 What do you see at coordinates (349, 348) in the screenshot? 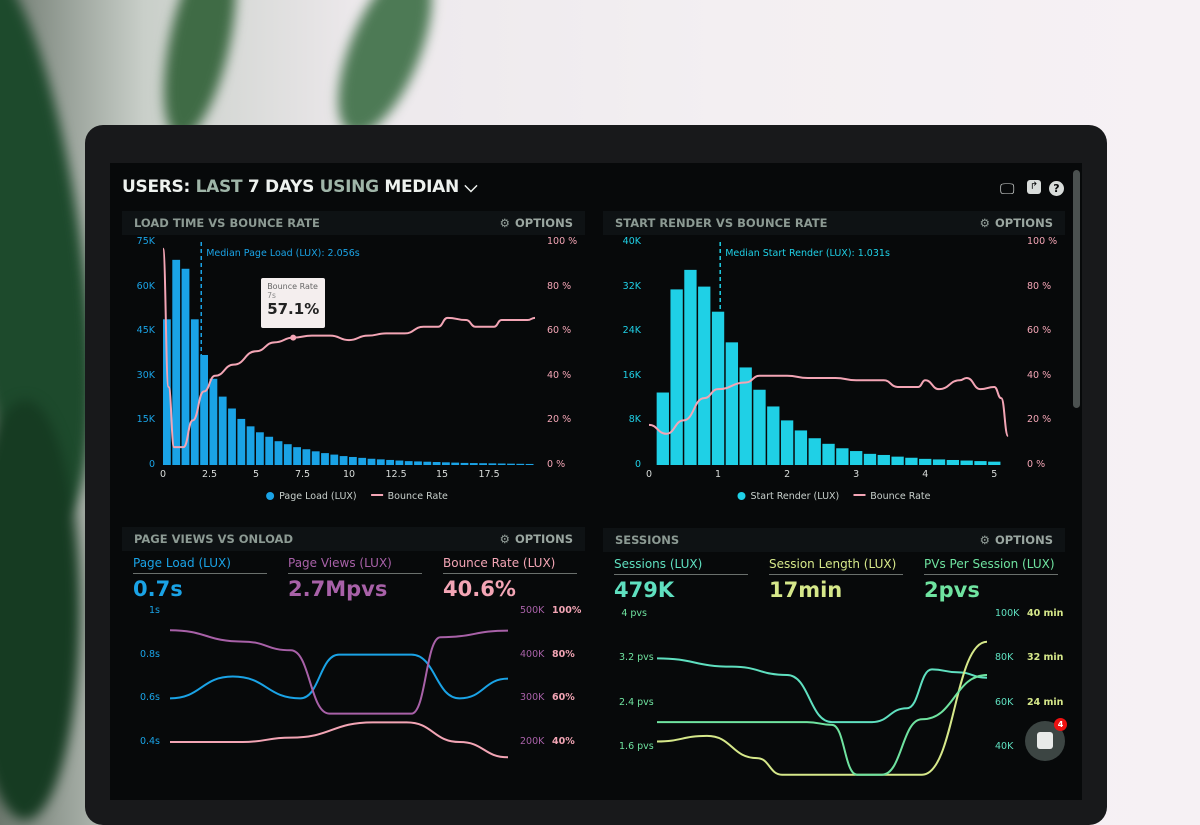
I see `bounce-rate-line` at bounding box center [349, 348].